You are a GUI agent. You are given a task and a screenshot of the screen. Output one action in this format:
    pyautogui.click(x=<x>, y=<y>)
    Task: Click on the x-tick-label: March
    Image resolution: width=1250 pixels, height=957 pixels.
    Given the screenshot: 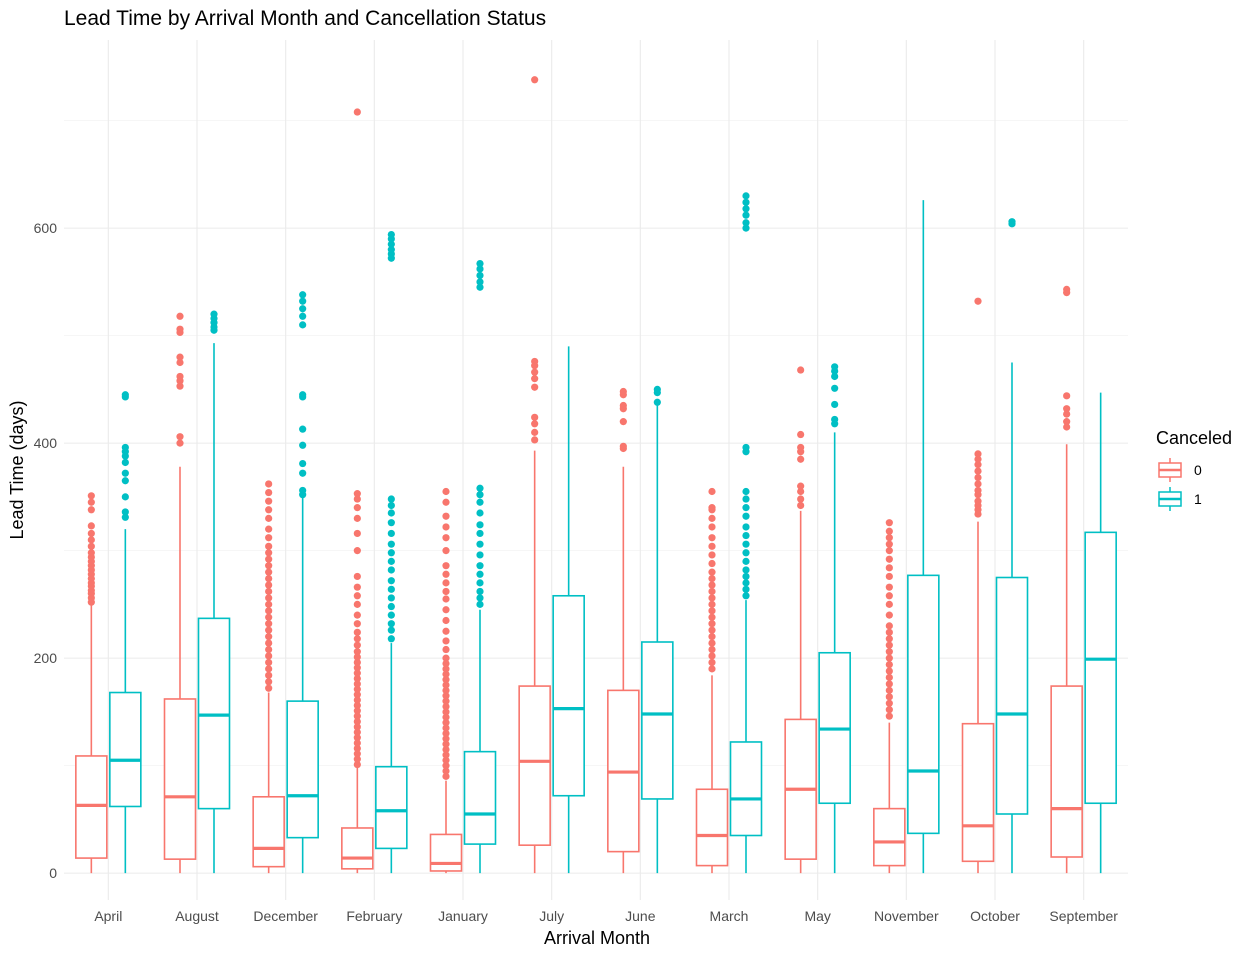 What is the action you would take?
    pyautogui.click(x=729, y=916)
    